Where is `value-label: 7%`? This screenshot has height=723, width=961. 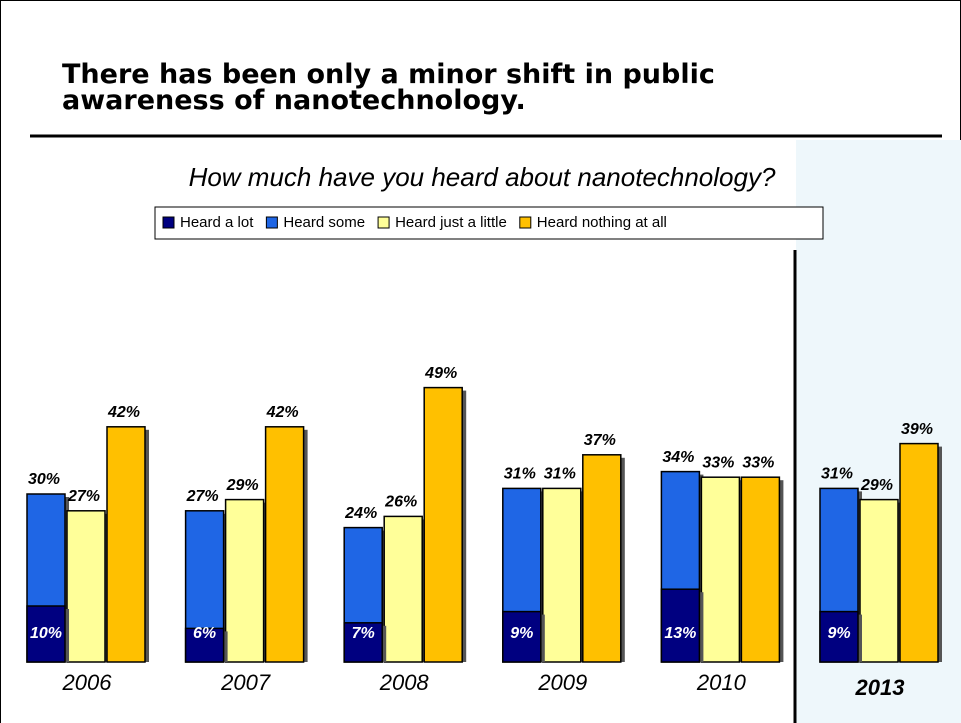
value-label: 7% is located at coordinates (363, 633).